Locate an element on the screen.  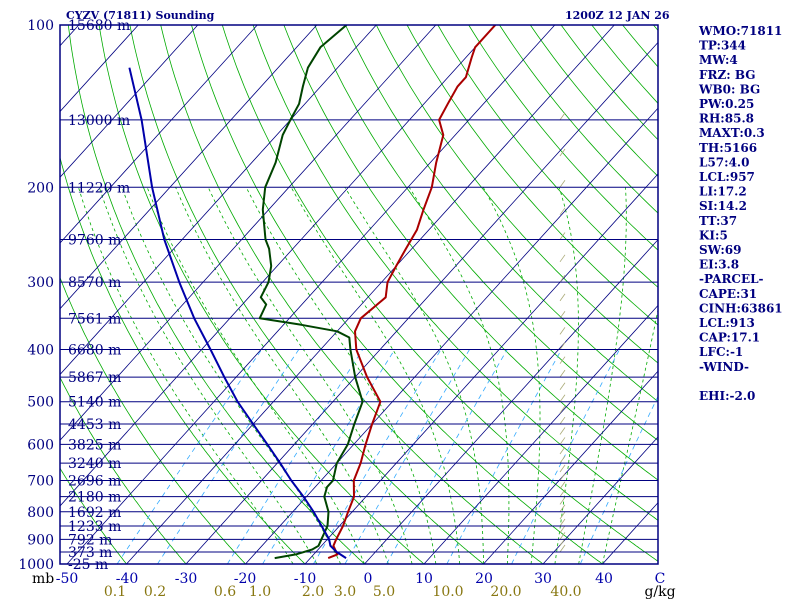
chart-title-time: 1200Z 12 JAN 26 is located at coordinates (617, 15).